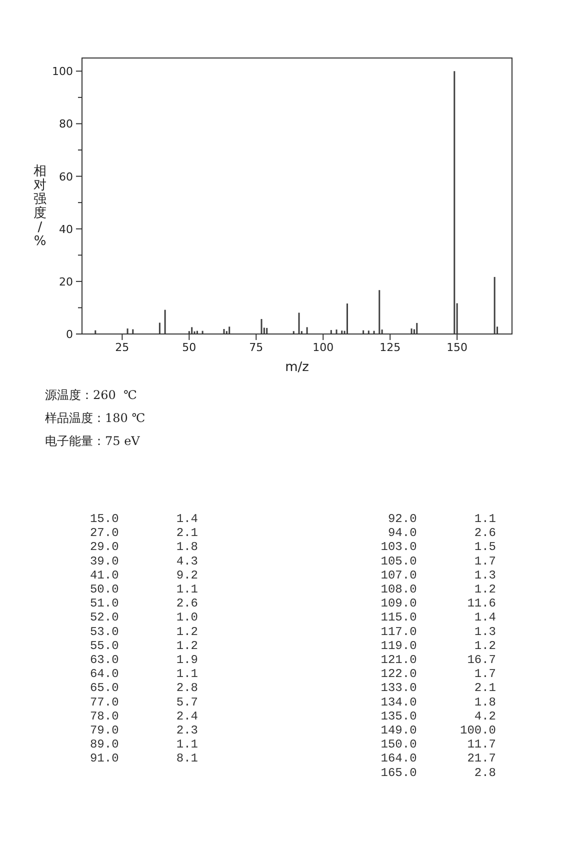 This screenshot has height=855, width=570. I want to click on text: 78.0 2.4, so click(144, 716).